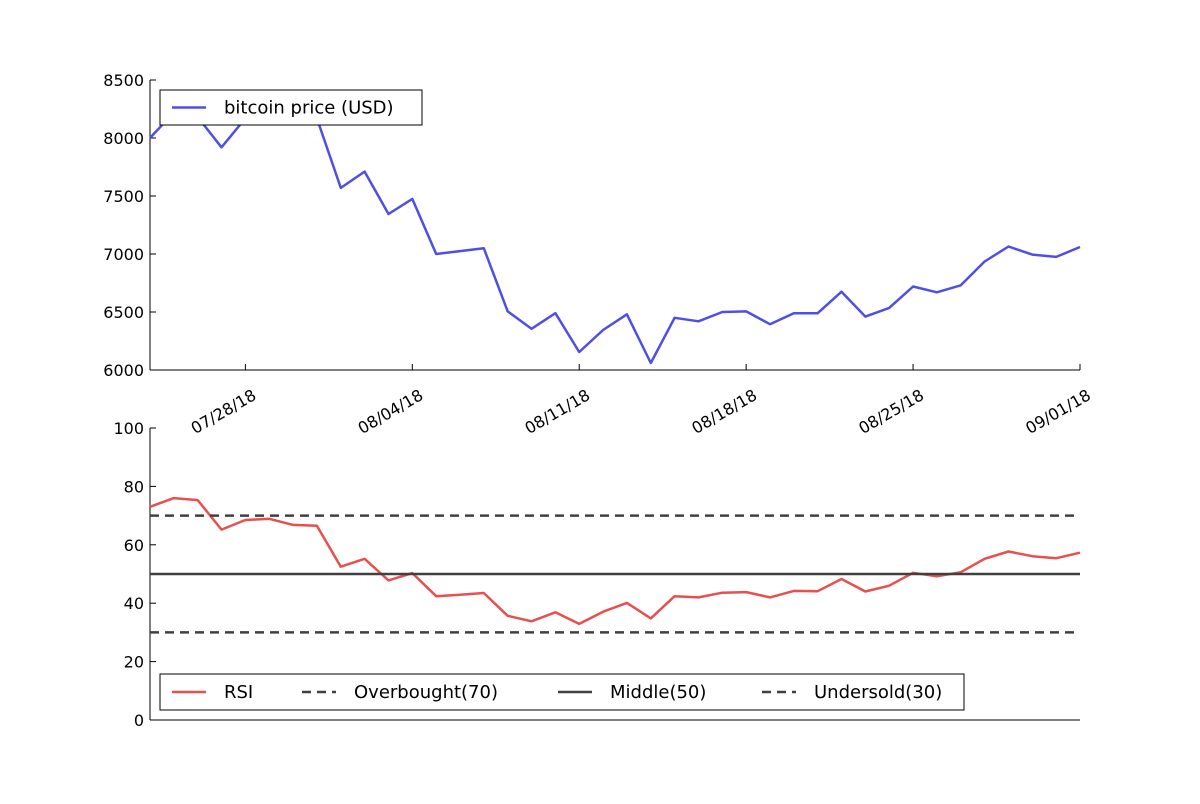 The height and width of the screenshot is (804, 1200). What do you see at coordinates (878, 692) in the screenshot?
I see `rsi-legend-label: Undersold(30)` at bounding box center [878, 692].